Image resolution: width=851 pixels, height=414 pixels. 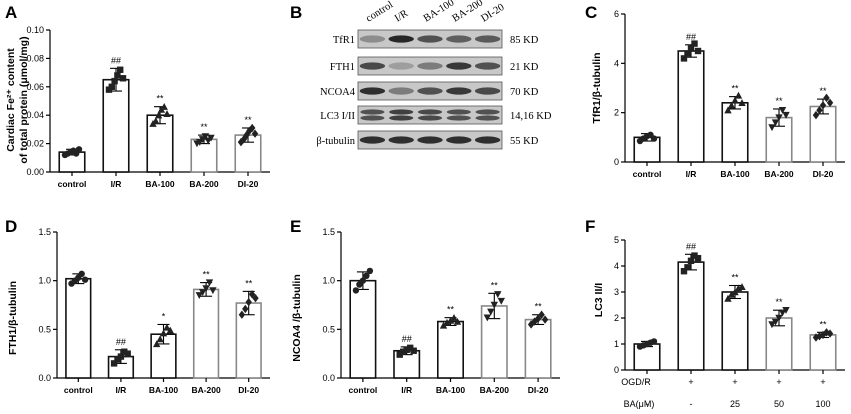 I want to click on panel-f-bar, so click(x=691, y=316).